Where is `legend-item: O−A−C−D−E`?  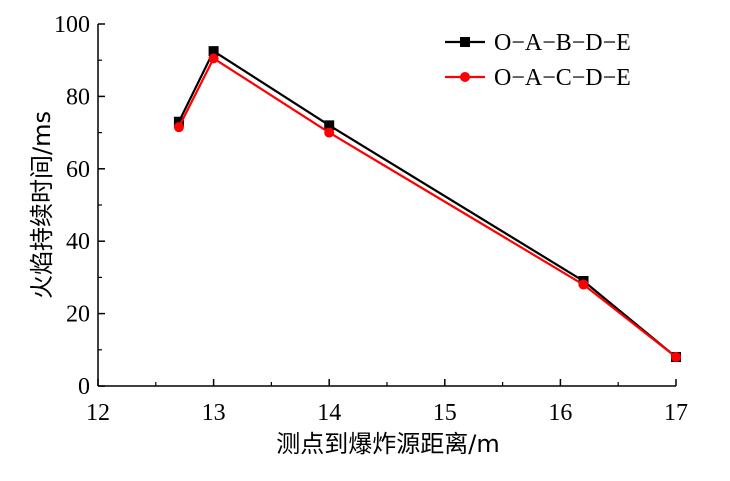
legend-item: O−A−C−D−E is located at coordinates (538, 78).